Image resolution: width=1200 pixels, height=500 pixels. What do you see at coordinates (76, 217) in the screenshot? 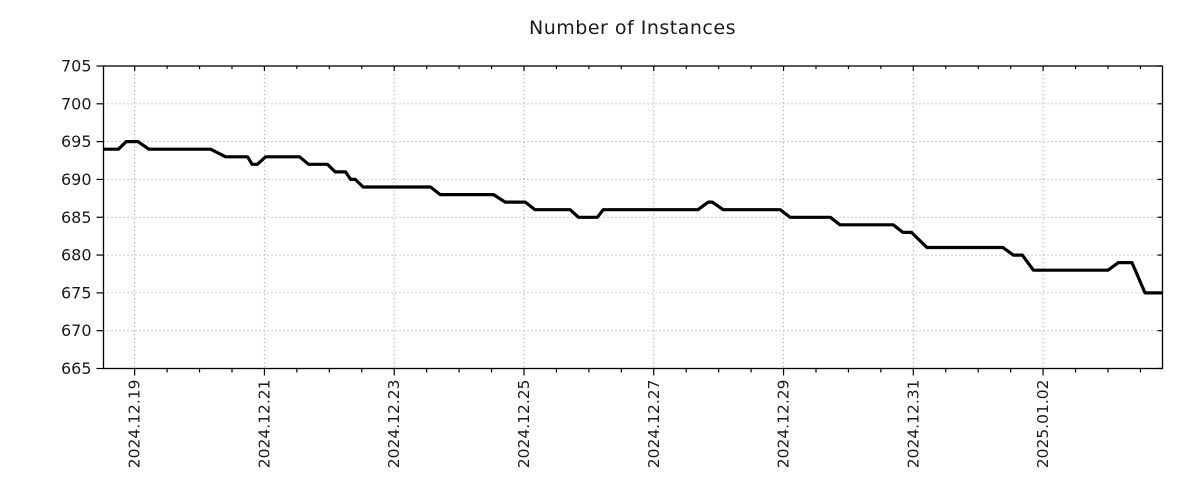
I see `y-tick-label: 685` at bounding box center [76, 217].